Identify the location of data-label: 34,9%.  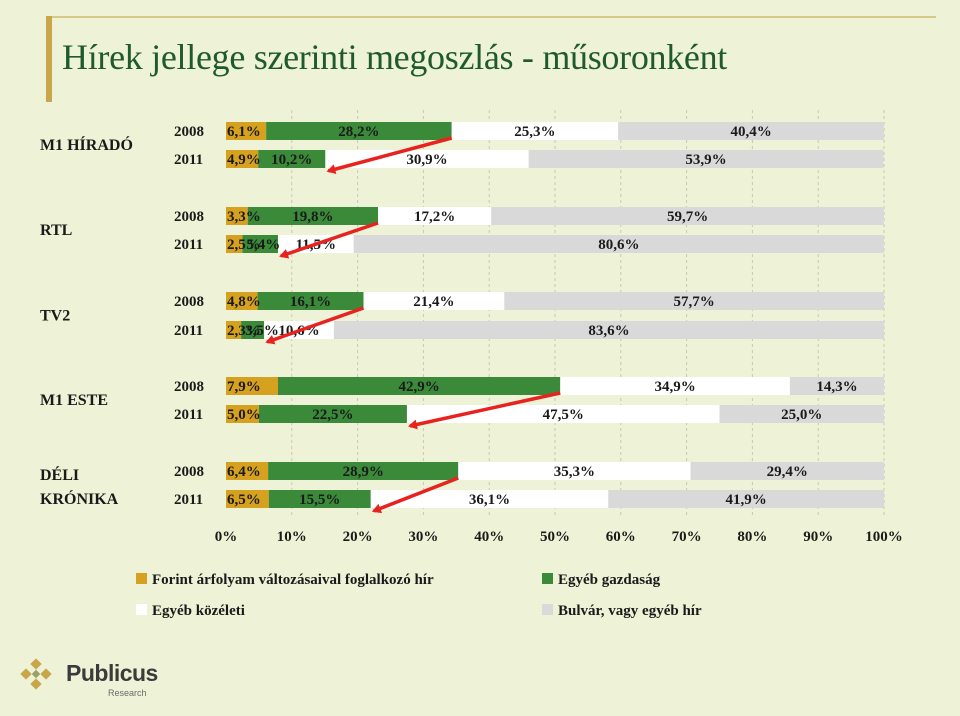
(674, 387).